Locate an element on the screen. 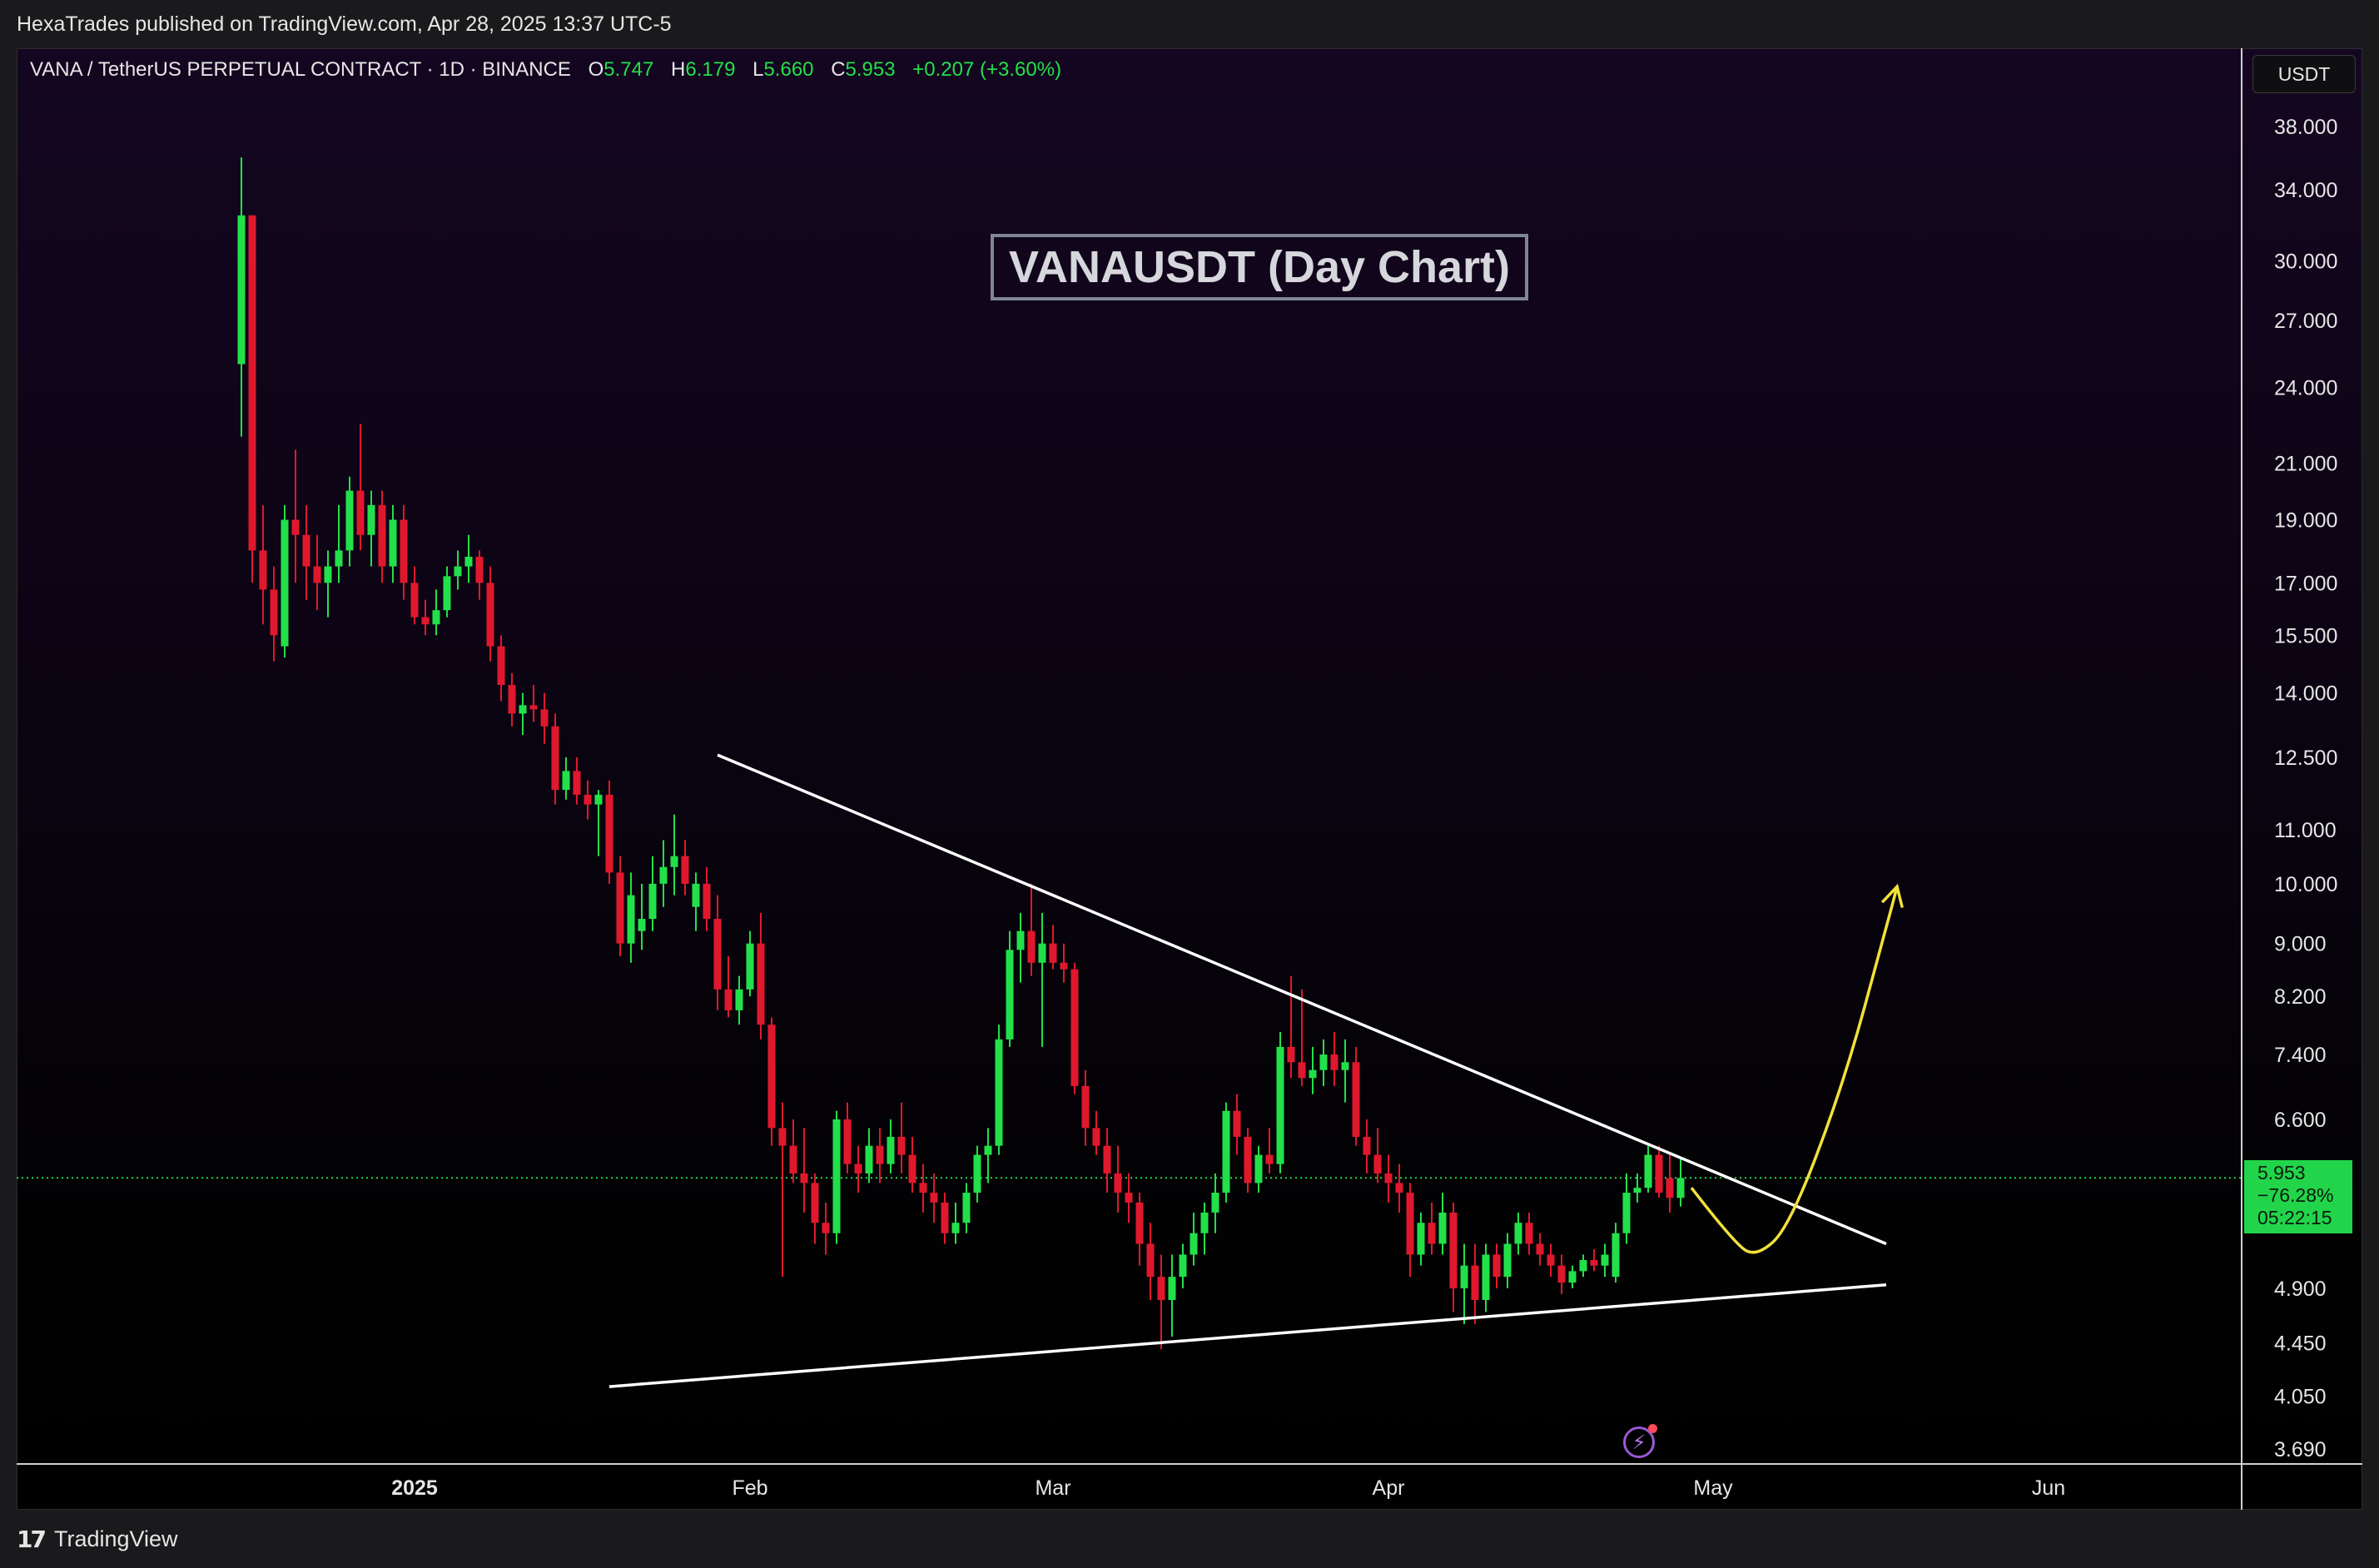 The image size is (2379, 1568). price-tick-label: 30.000 is located at coordinates (2305, 261).